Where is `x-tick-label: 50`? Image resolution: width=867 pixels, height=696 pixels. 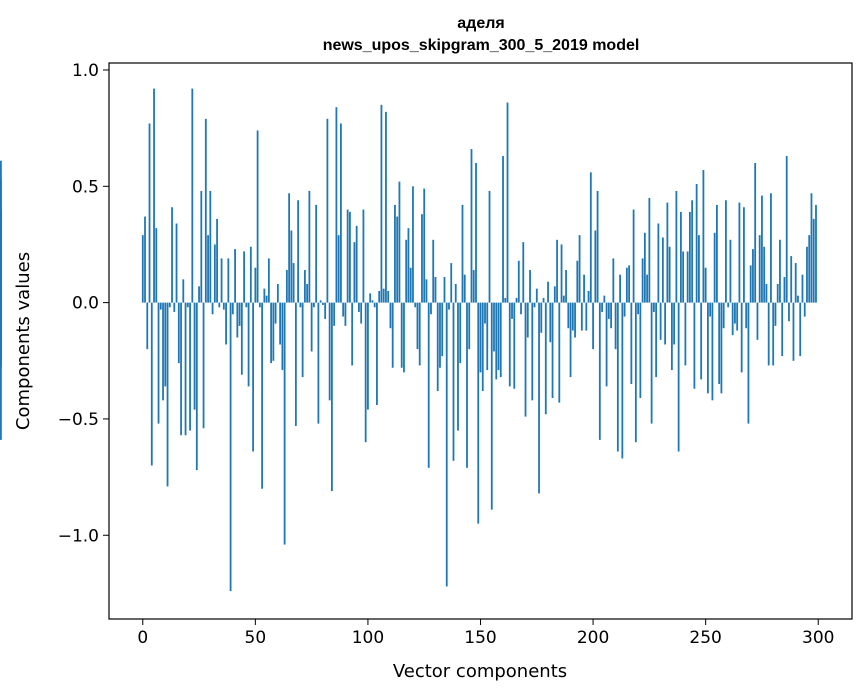 x-tick-label: 50 is located at coordinates (256, 638).